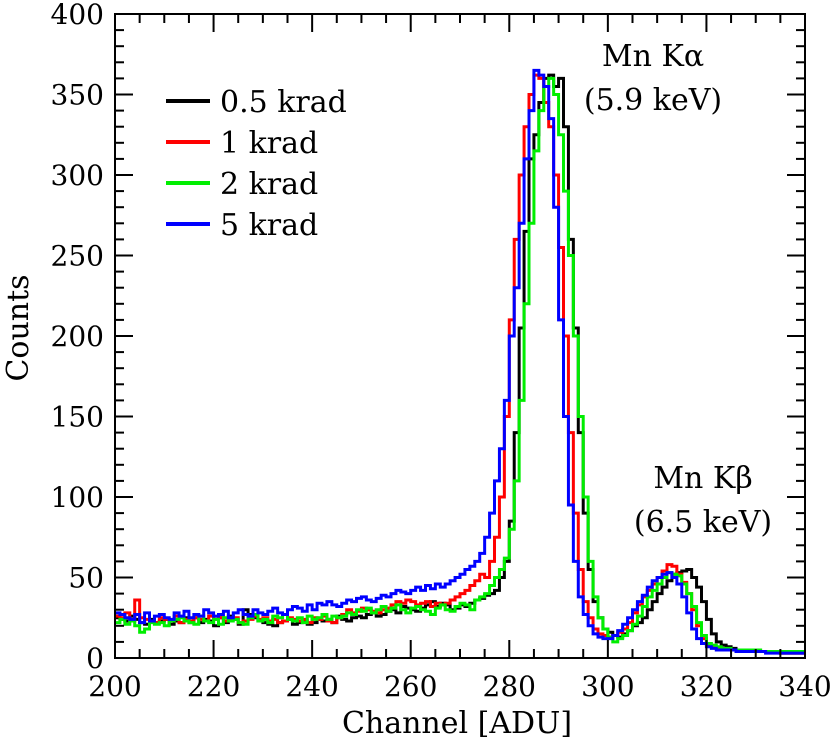 The height and width of the screenshot is (741, 830). Describe the element at coordinates (269, 225) in the screenshot. I see `legend-label-5-krad: 5 krad` at that location.